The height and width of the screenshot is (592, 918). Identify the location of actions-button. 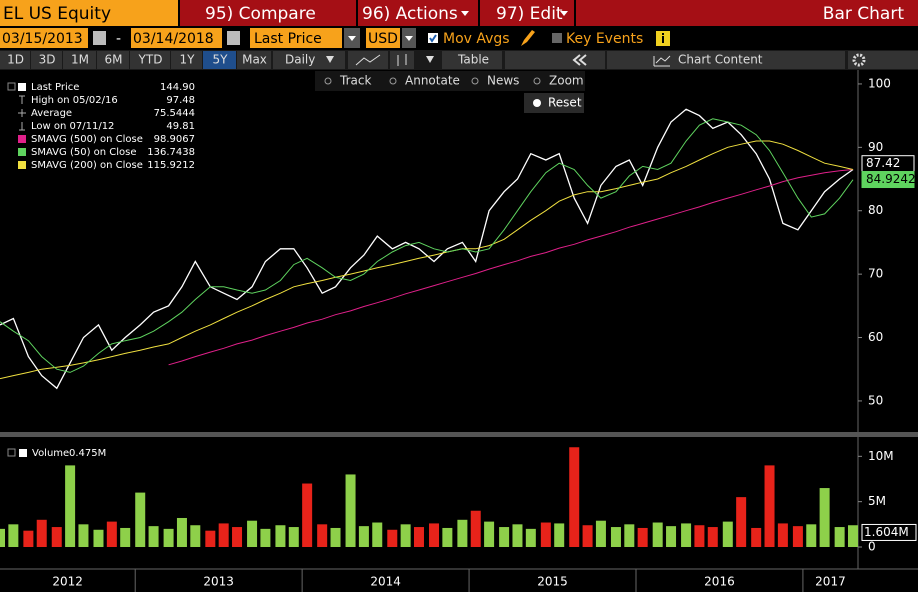
(418, 13).